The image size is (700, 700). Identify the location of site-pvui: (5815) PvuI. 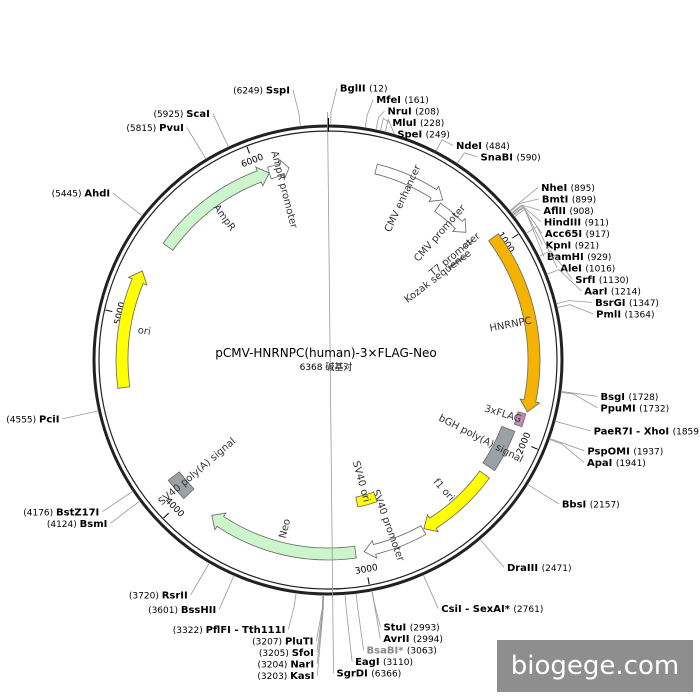
(166, 141).